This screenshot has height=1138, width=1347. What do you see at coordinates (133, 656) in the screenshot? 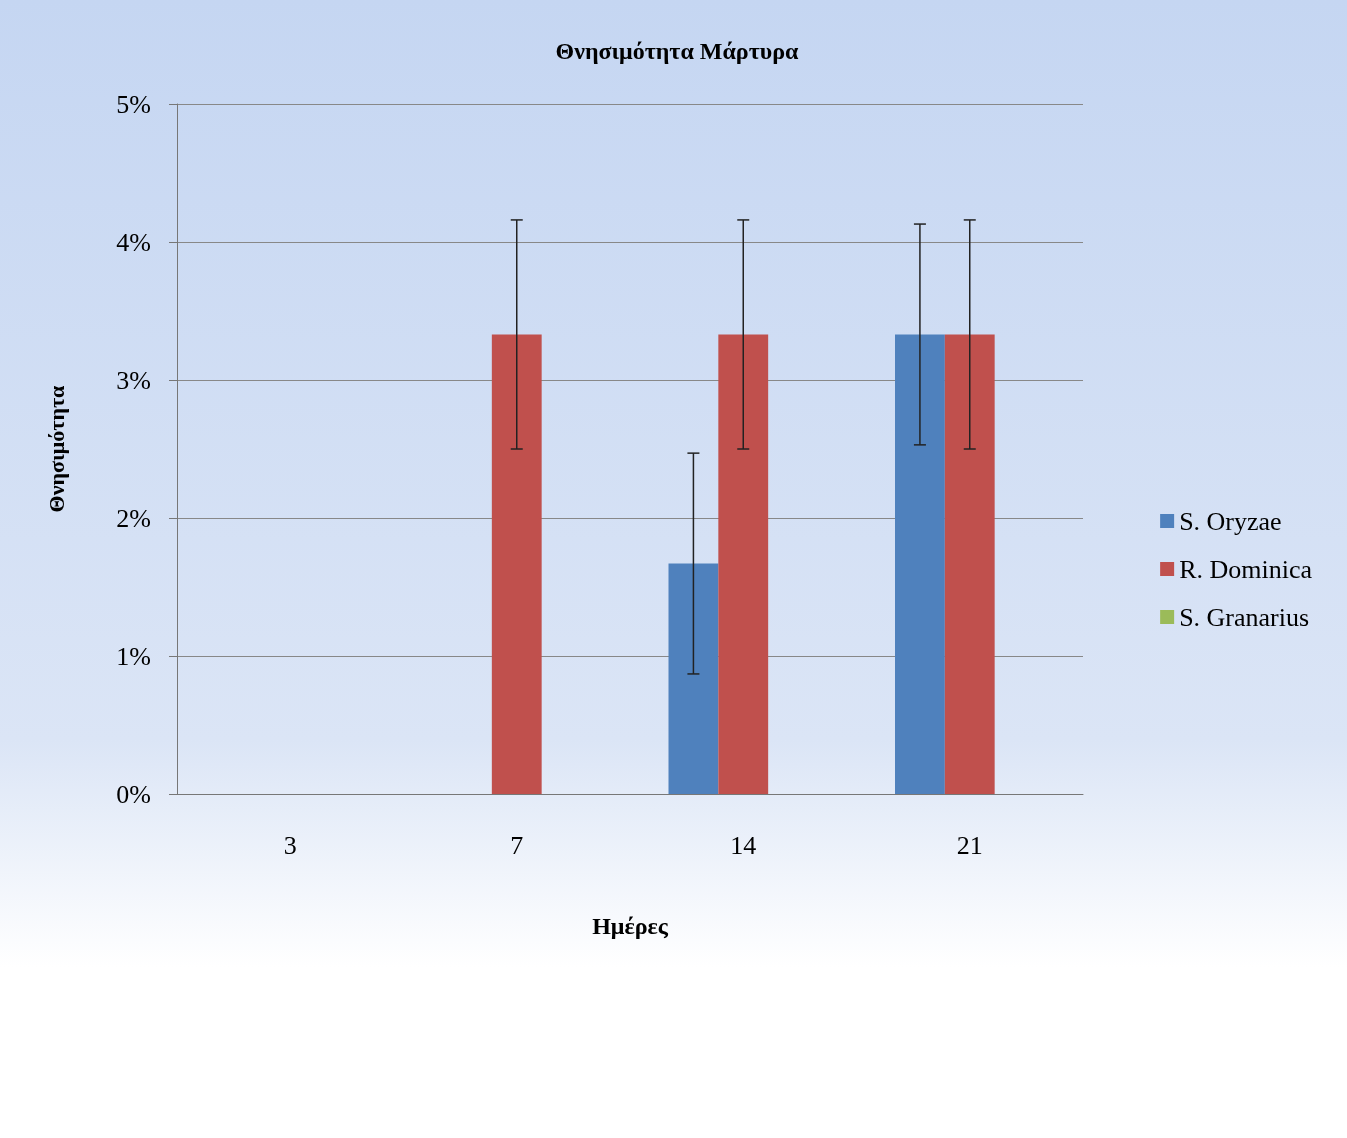
I see `y-tick-label: 1%` at bounding box center [133, 656].